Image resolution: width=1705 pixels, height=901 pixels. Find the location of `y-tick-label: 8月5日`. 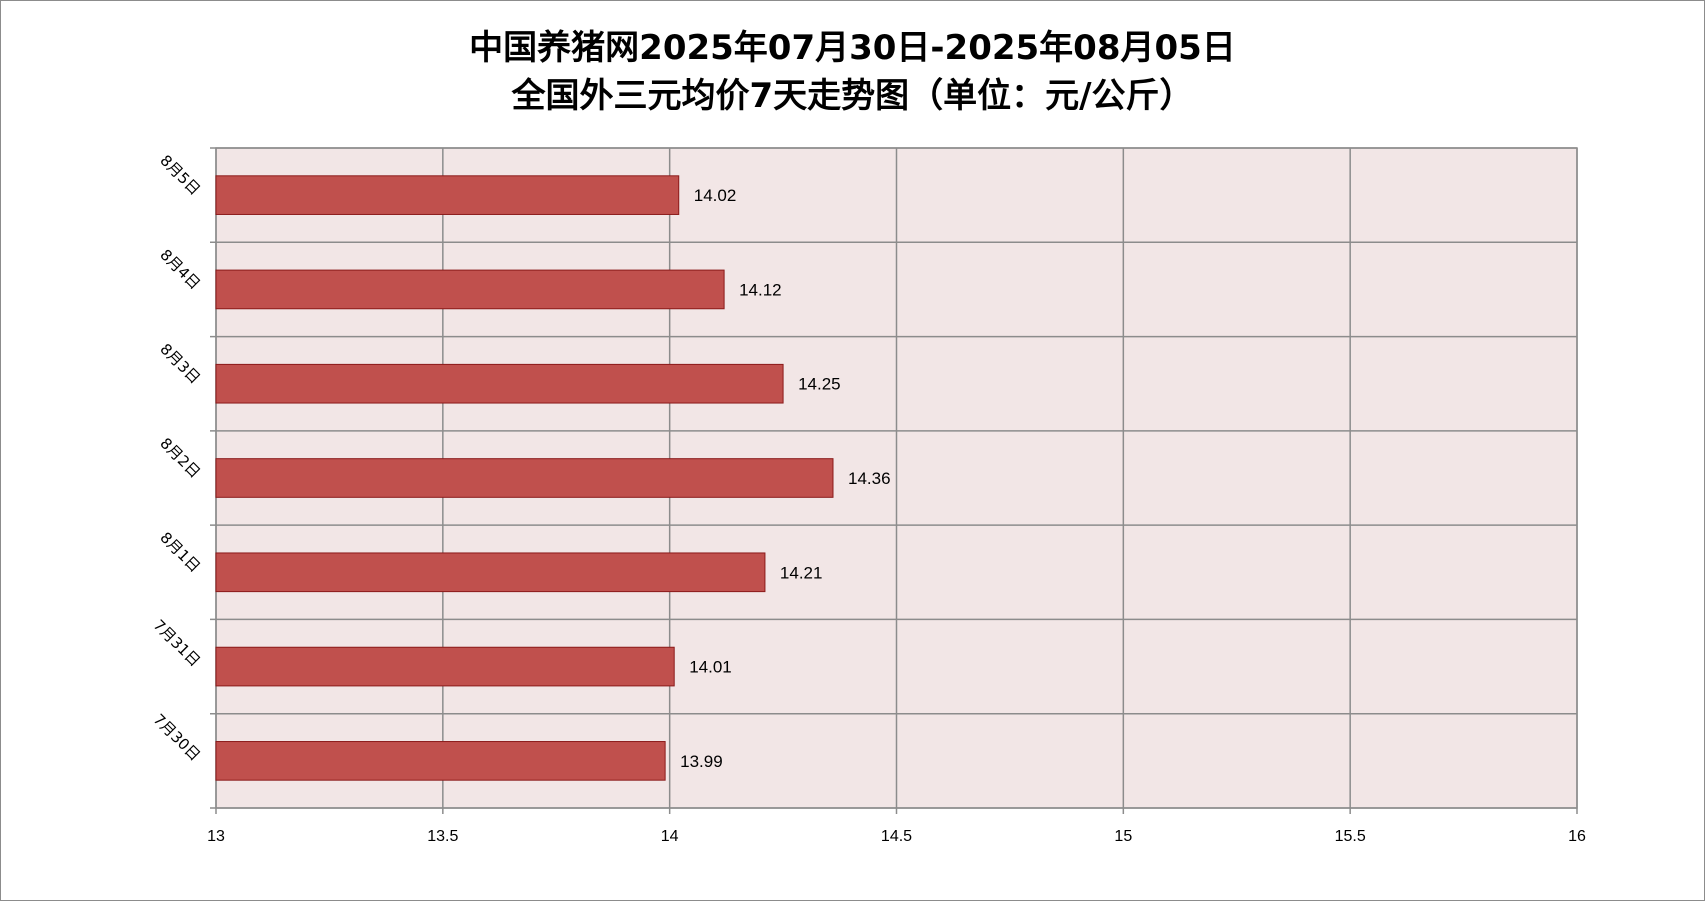

y-tick-label: 8月5日 is located at coordinates (179, 174).